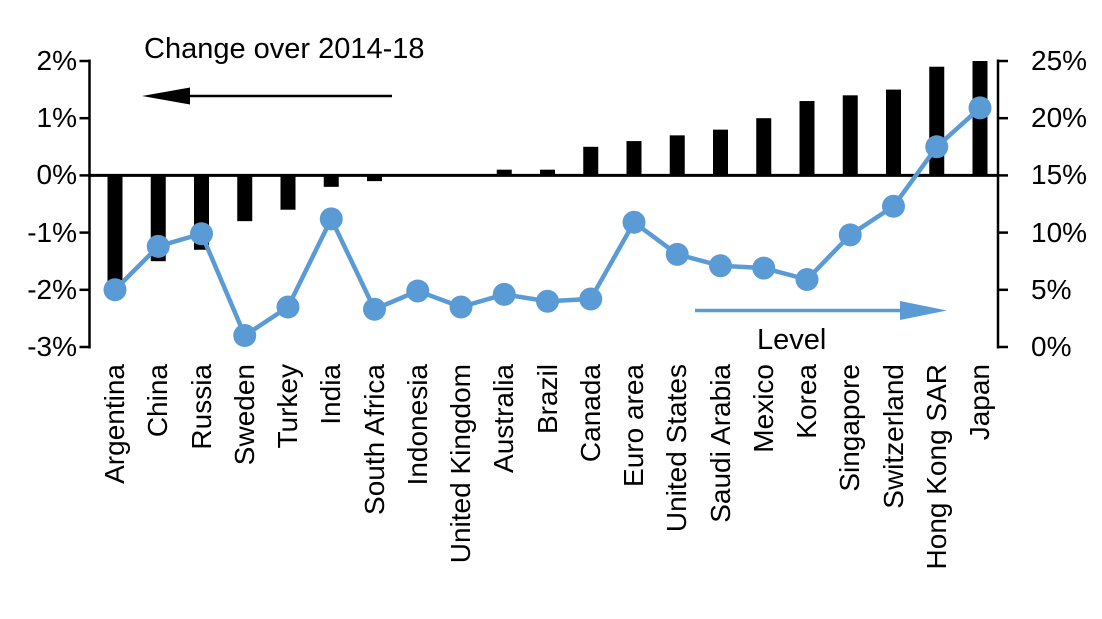 The width and height of the screenshot is (1102, 619). Describe the element at coordinates (720, 443) in the screenshot. I see `x-axis-label: Saudi Arabia` at that location.